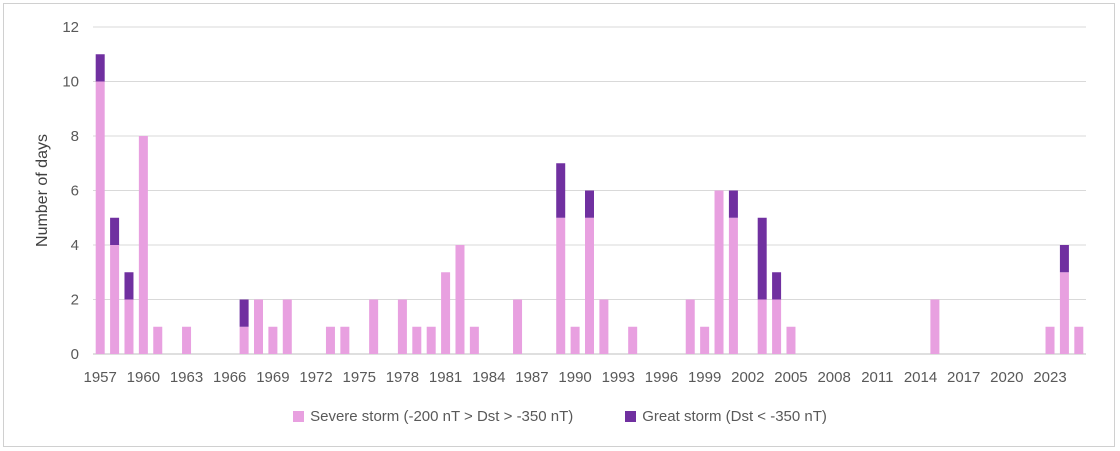 The width and height of the screenshot is (1120, 451). Describe the element at coordinates (70, 27) in the screenshot. I see `y-tick-label: 12` at that location.